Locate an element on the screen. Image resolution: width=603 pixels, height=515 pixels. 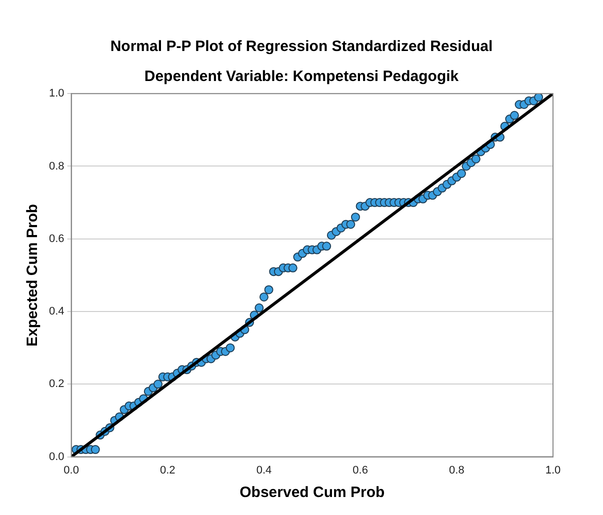
y-axis-title: Expected Cum Prob is located at coordinates (33, 275).